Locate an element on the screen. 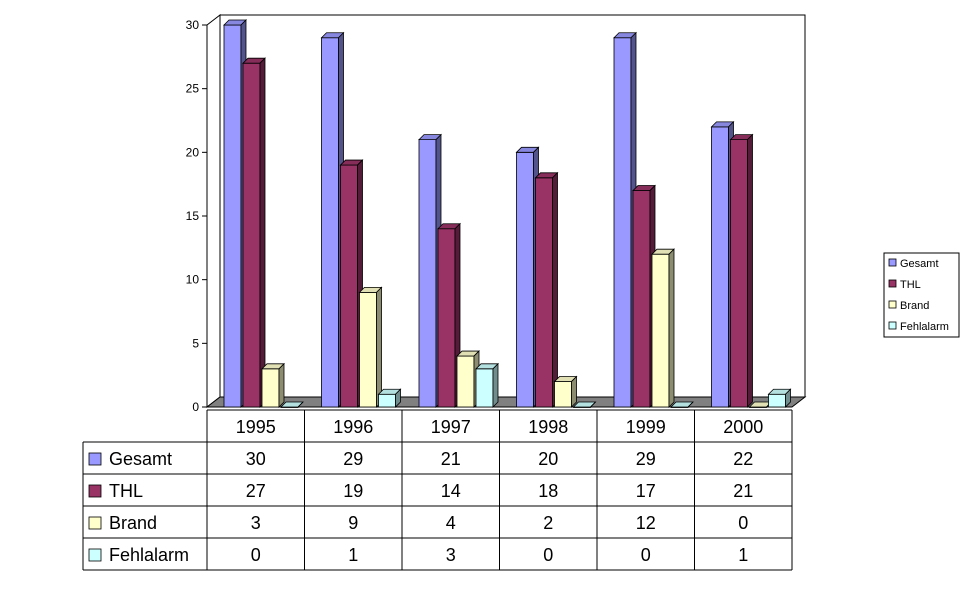  side-wall is located at coordinates (213, 211).